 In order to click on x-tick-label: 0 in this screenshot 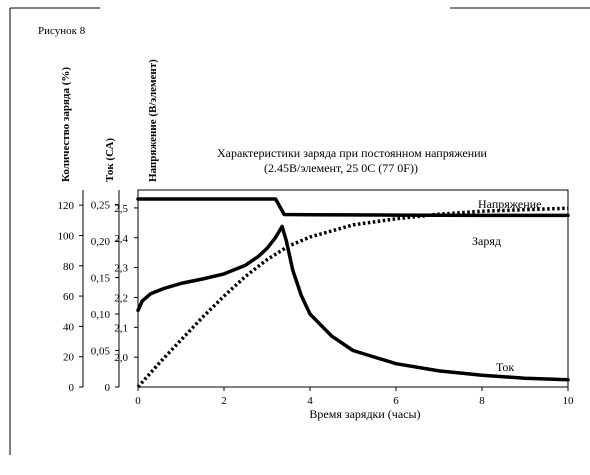, I will do `click(138, 401)`.